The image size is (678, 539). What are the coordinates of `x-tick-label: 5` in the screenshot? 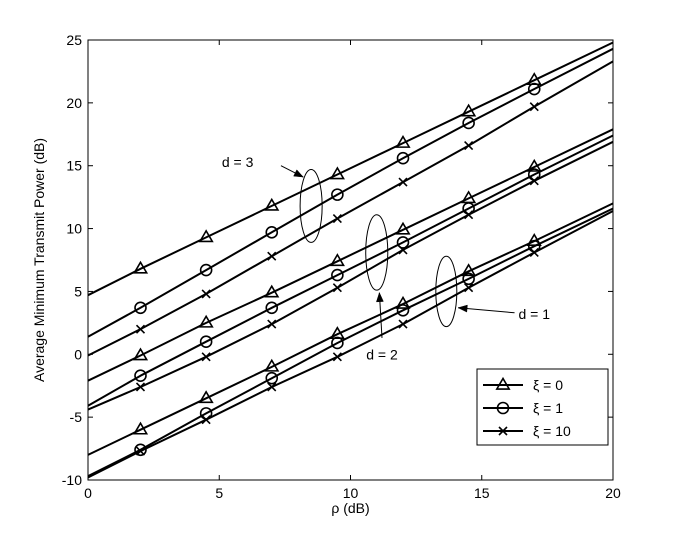 It's located at (219, 493).